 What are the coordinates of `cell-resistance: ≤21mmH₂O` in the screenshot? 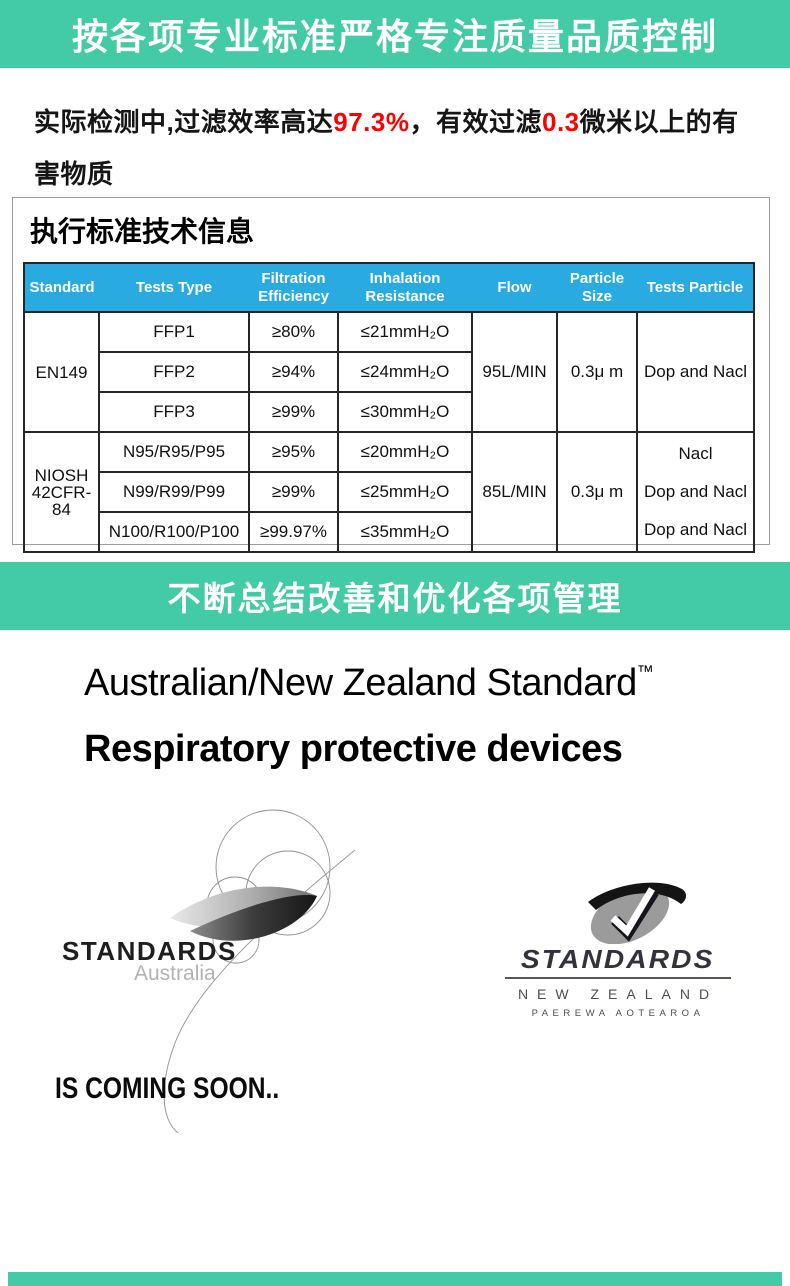 It's located at (405, 332).